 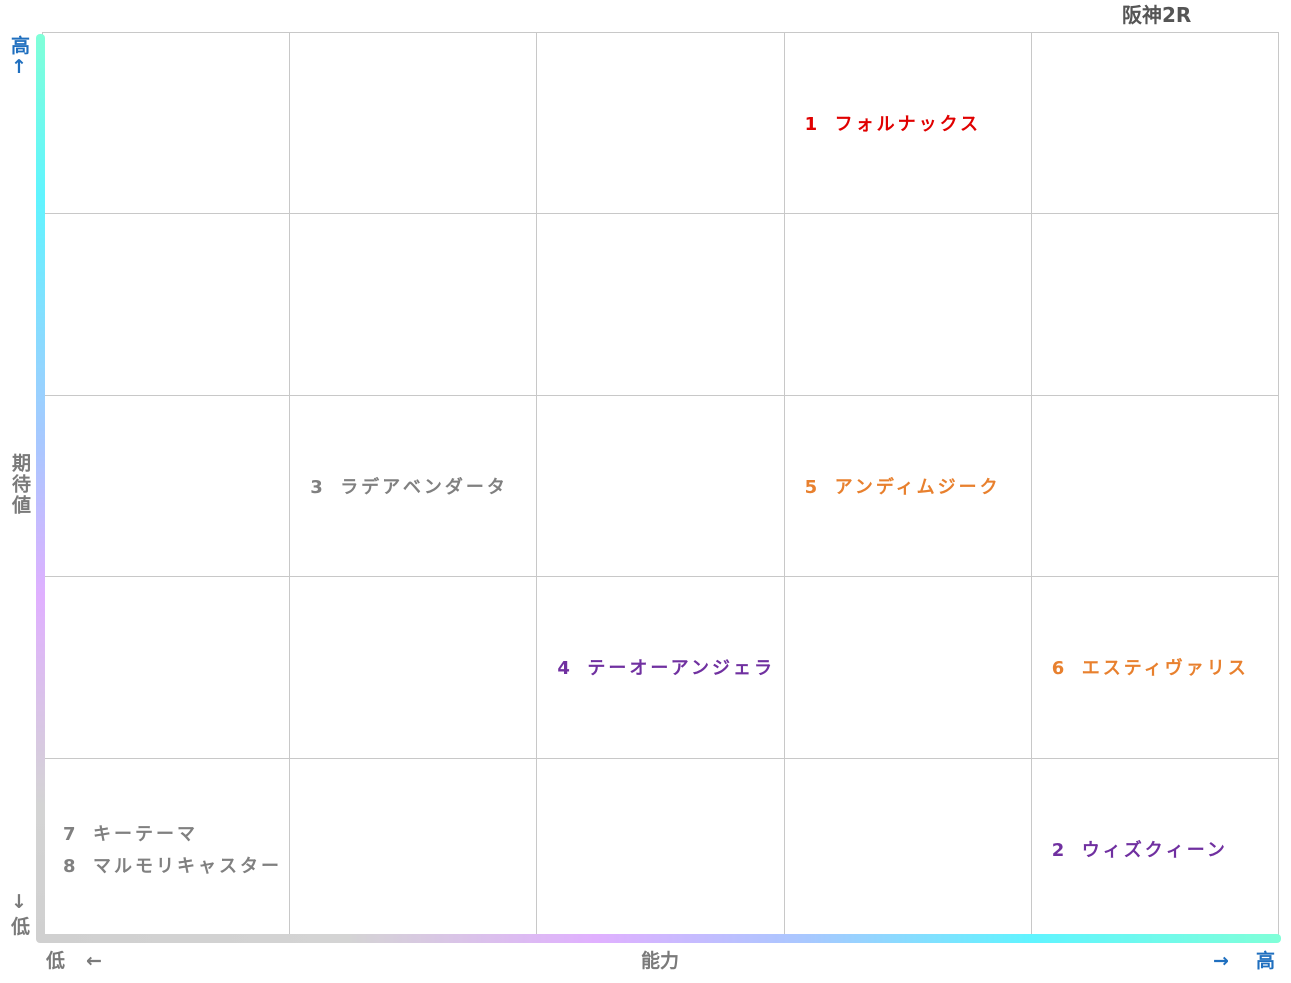 I want to click on horse-entry: 6 エスティヴァリス, so click(x=1165, y=667).